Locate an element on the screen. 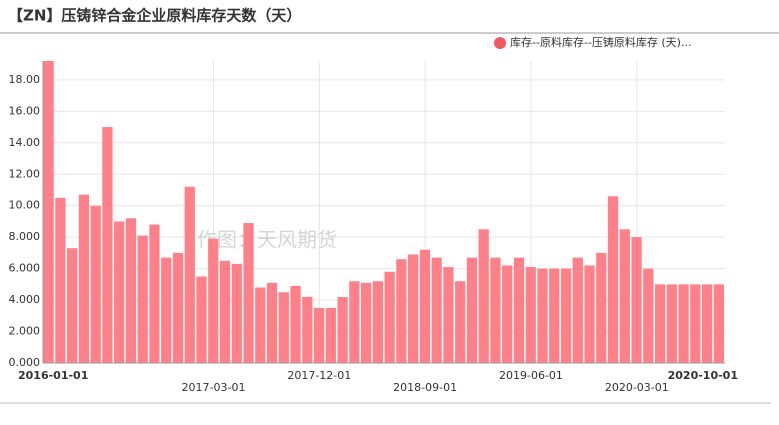 The image size is (779, 425). x-tick-label: 2016-01-01 is located at coordinates (53, 375).